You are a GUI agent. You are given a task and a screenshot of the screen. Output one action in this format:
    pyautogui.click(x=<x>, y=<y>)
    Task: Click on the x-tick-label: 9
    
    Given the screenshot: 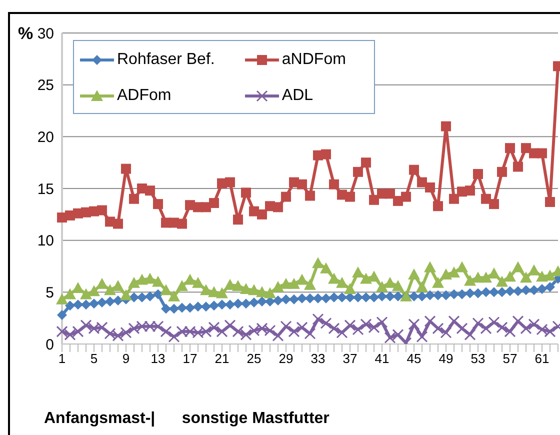 What is the action you would take?
    pyautogui.click(x=126, y=358)
    